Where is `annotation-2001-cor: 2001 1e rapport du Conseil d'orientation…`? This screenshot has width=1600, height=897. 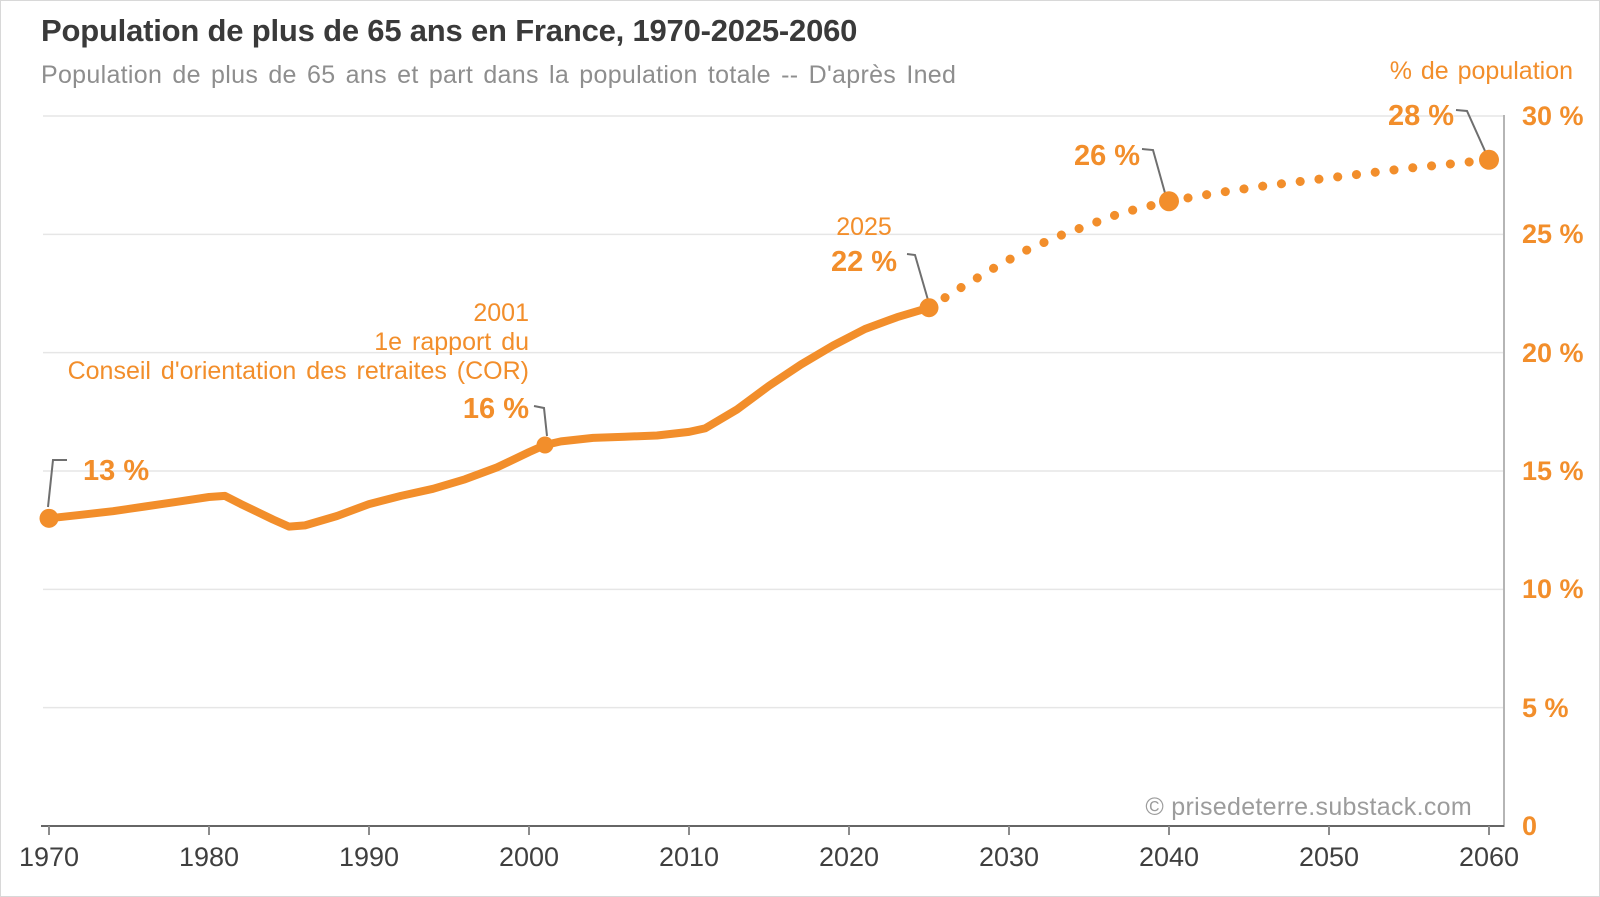 annotation-2001-cor: 2001 1e rapport du Conseil d'orientation… is located at coordinates (285, 361).